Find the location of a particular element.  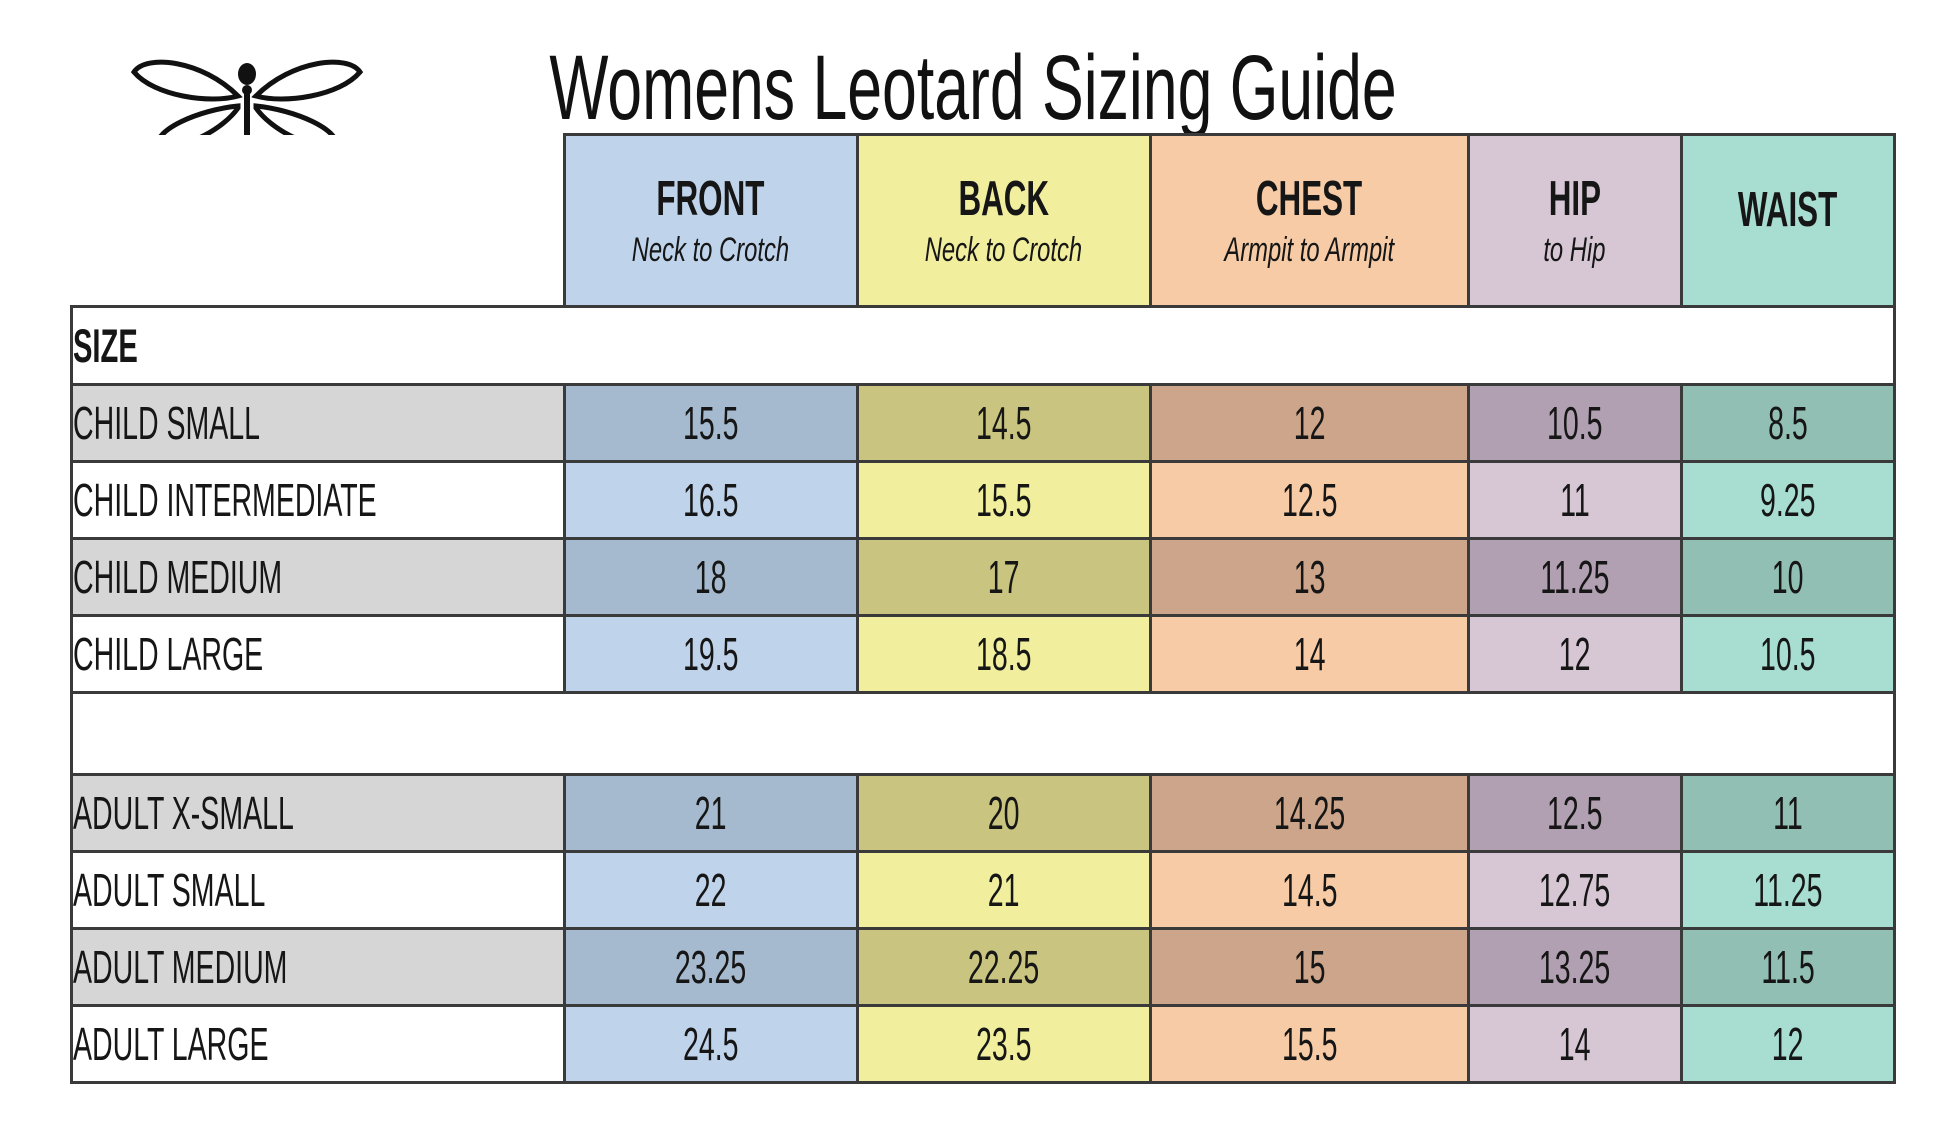

header-blank-cell is located at coordinates (318, 220).